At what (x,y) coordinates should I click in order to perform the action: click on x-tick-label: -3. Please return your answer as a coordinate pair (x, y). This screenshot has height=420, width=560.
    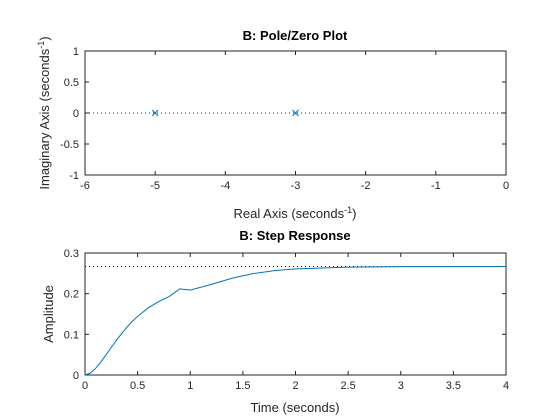
    Looking at the image, I should click on (296, 186).